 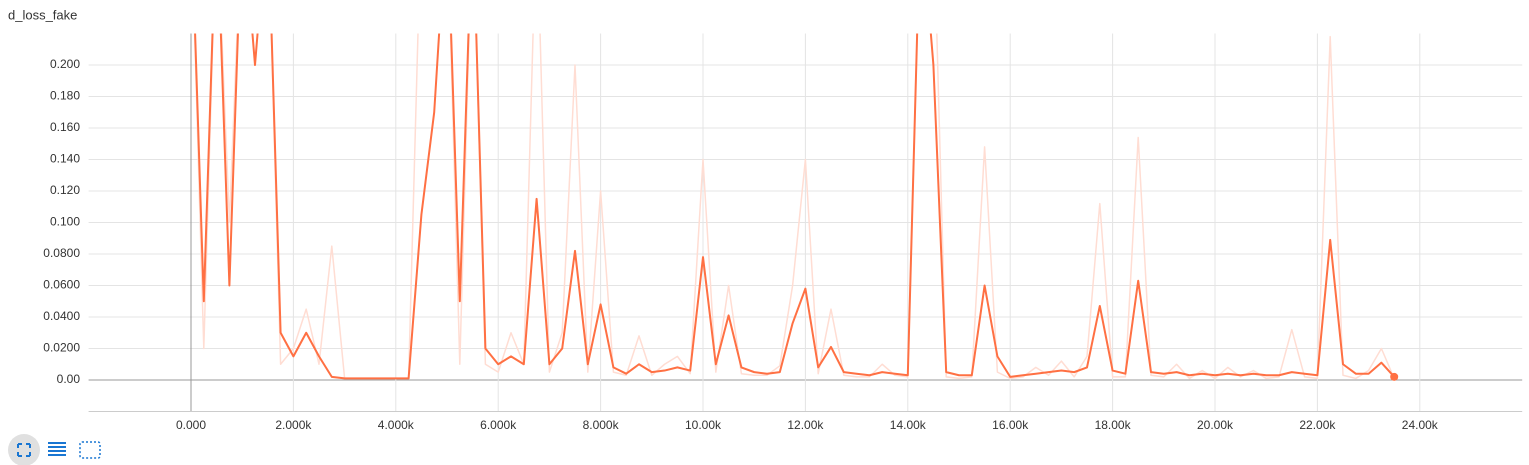 I want to click on x-tick-label: 22.00k, so click(x=1317, y=425).